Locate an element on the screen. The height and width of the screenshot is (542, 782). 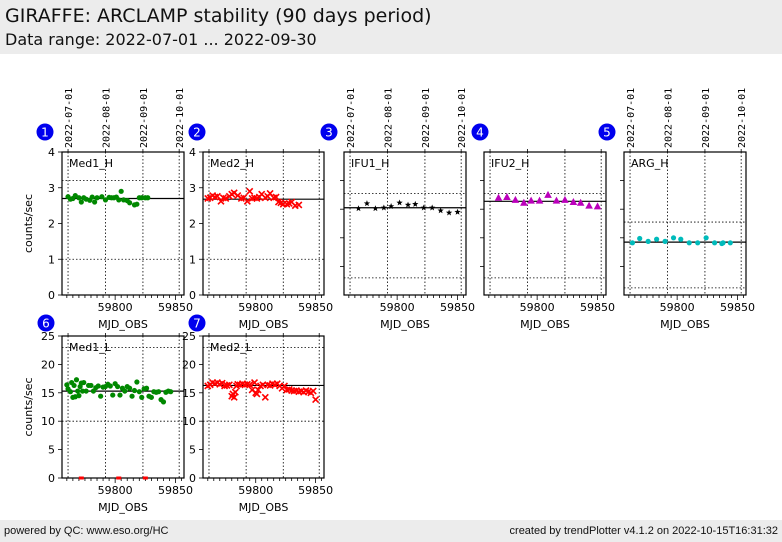
panel-label: IFU2_H is located at coordinates (510, 163).